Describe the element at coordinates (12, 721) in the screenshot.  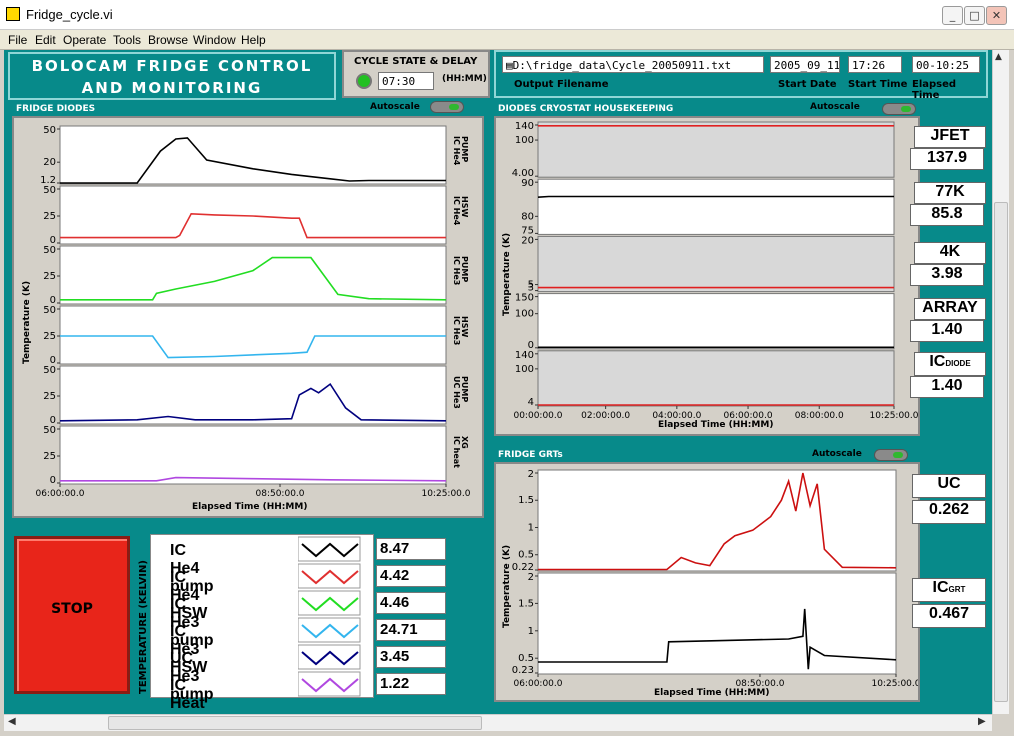
I see `scroll-left-icon: ◀` at that location.